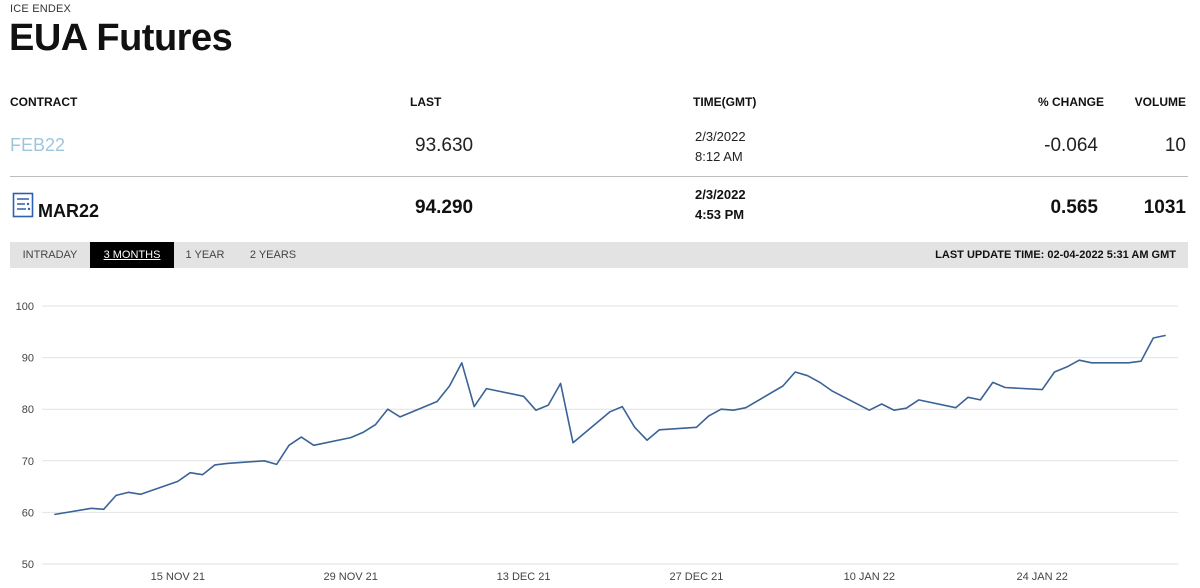 The image size is (1200, 588). What do you see at coordinates (720, 205) in the screenshot?
I see `trade-time: 2/3/2022 4:53 PM` at bounding box center [720, 205].